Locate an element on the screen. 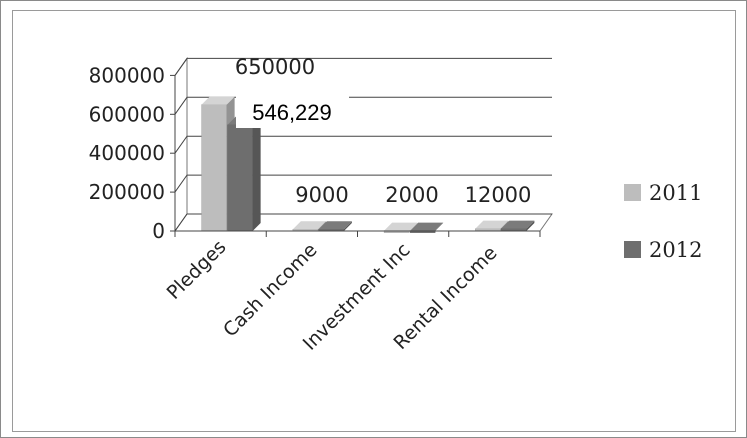  data-label-box is located at coordinates (292, 111).